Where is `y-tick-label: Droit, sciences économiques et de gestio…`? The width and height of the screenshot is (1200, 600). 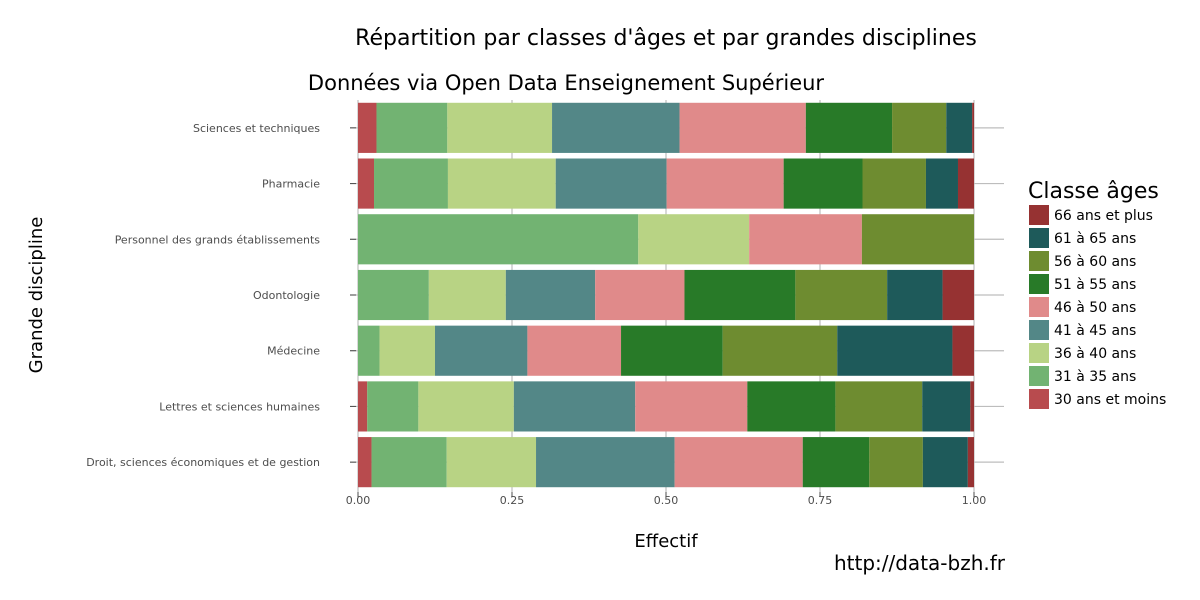 y-tick-label: Droit, sciences économiques et de gestio… is located at coordinates (203, 462).